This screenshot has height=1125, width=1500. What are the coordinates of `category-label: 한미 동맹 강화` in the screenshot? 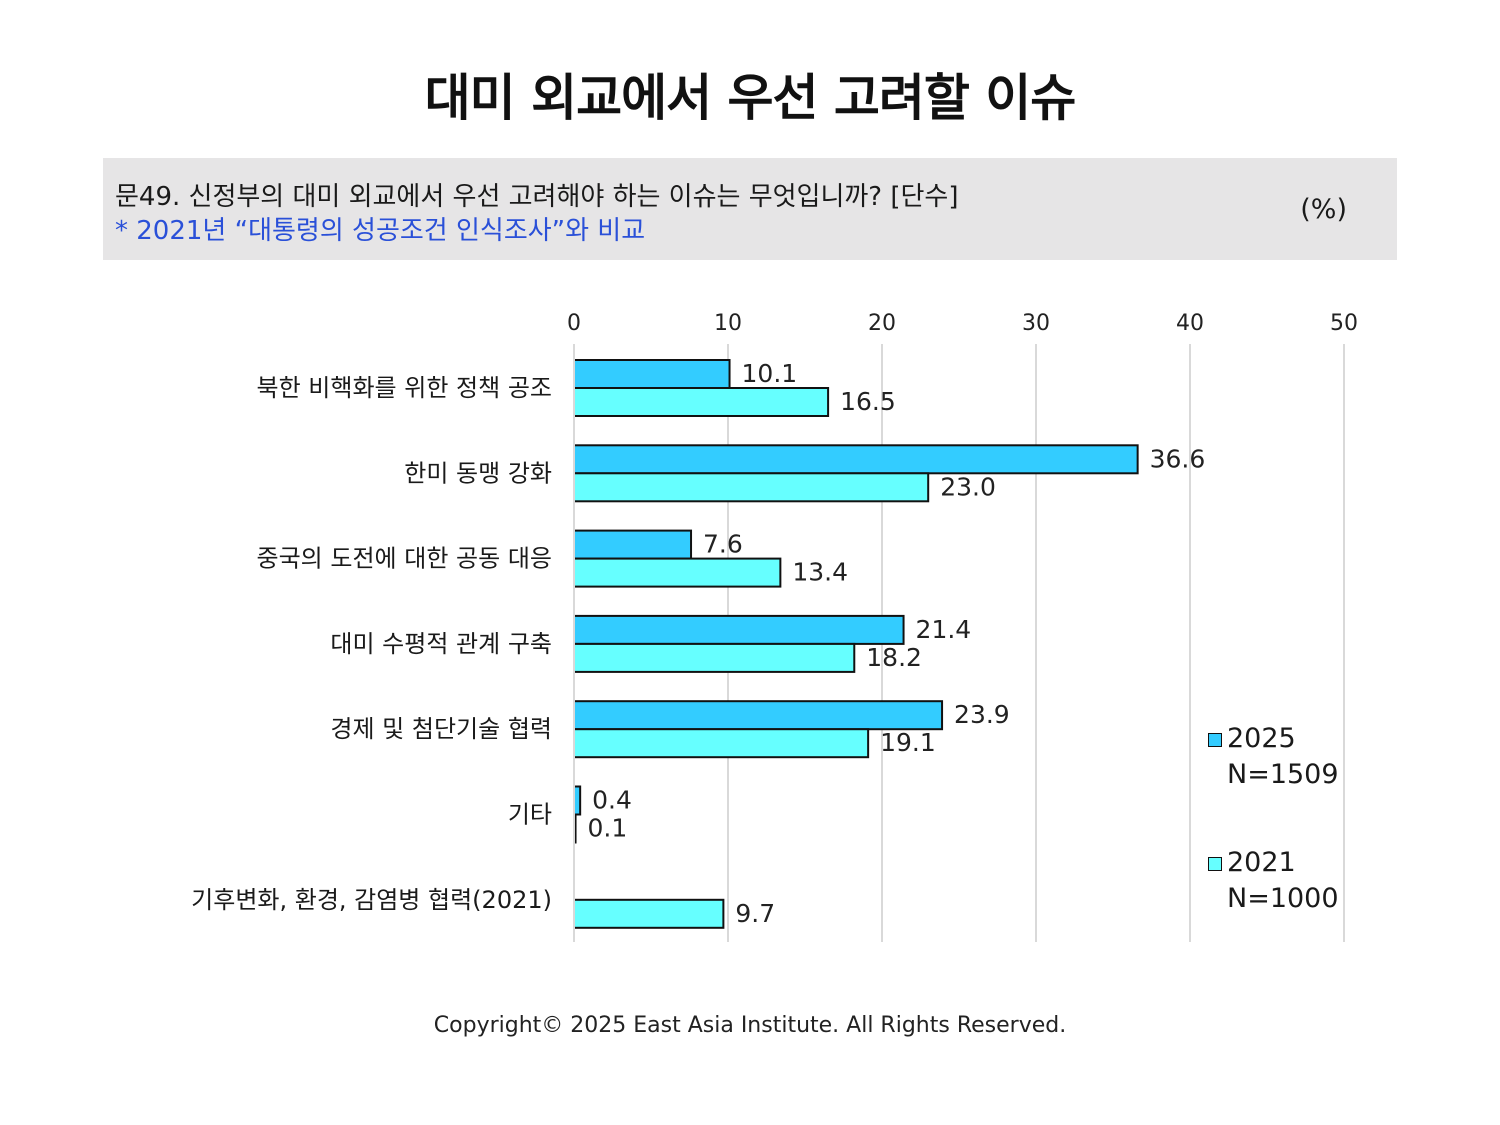 It's located at (478, 473).